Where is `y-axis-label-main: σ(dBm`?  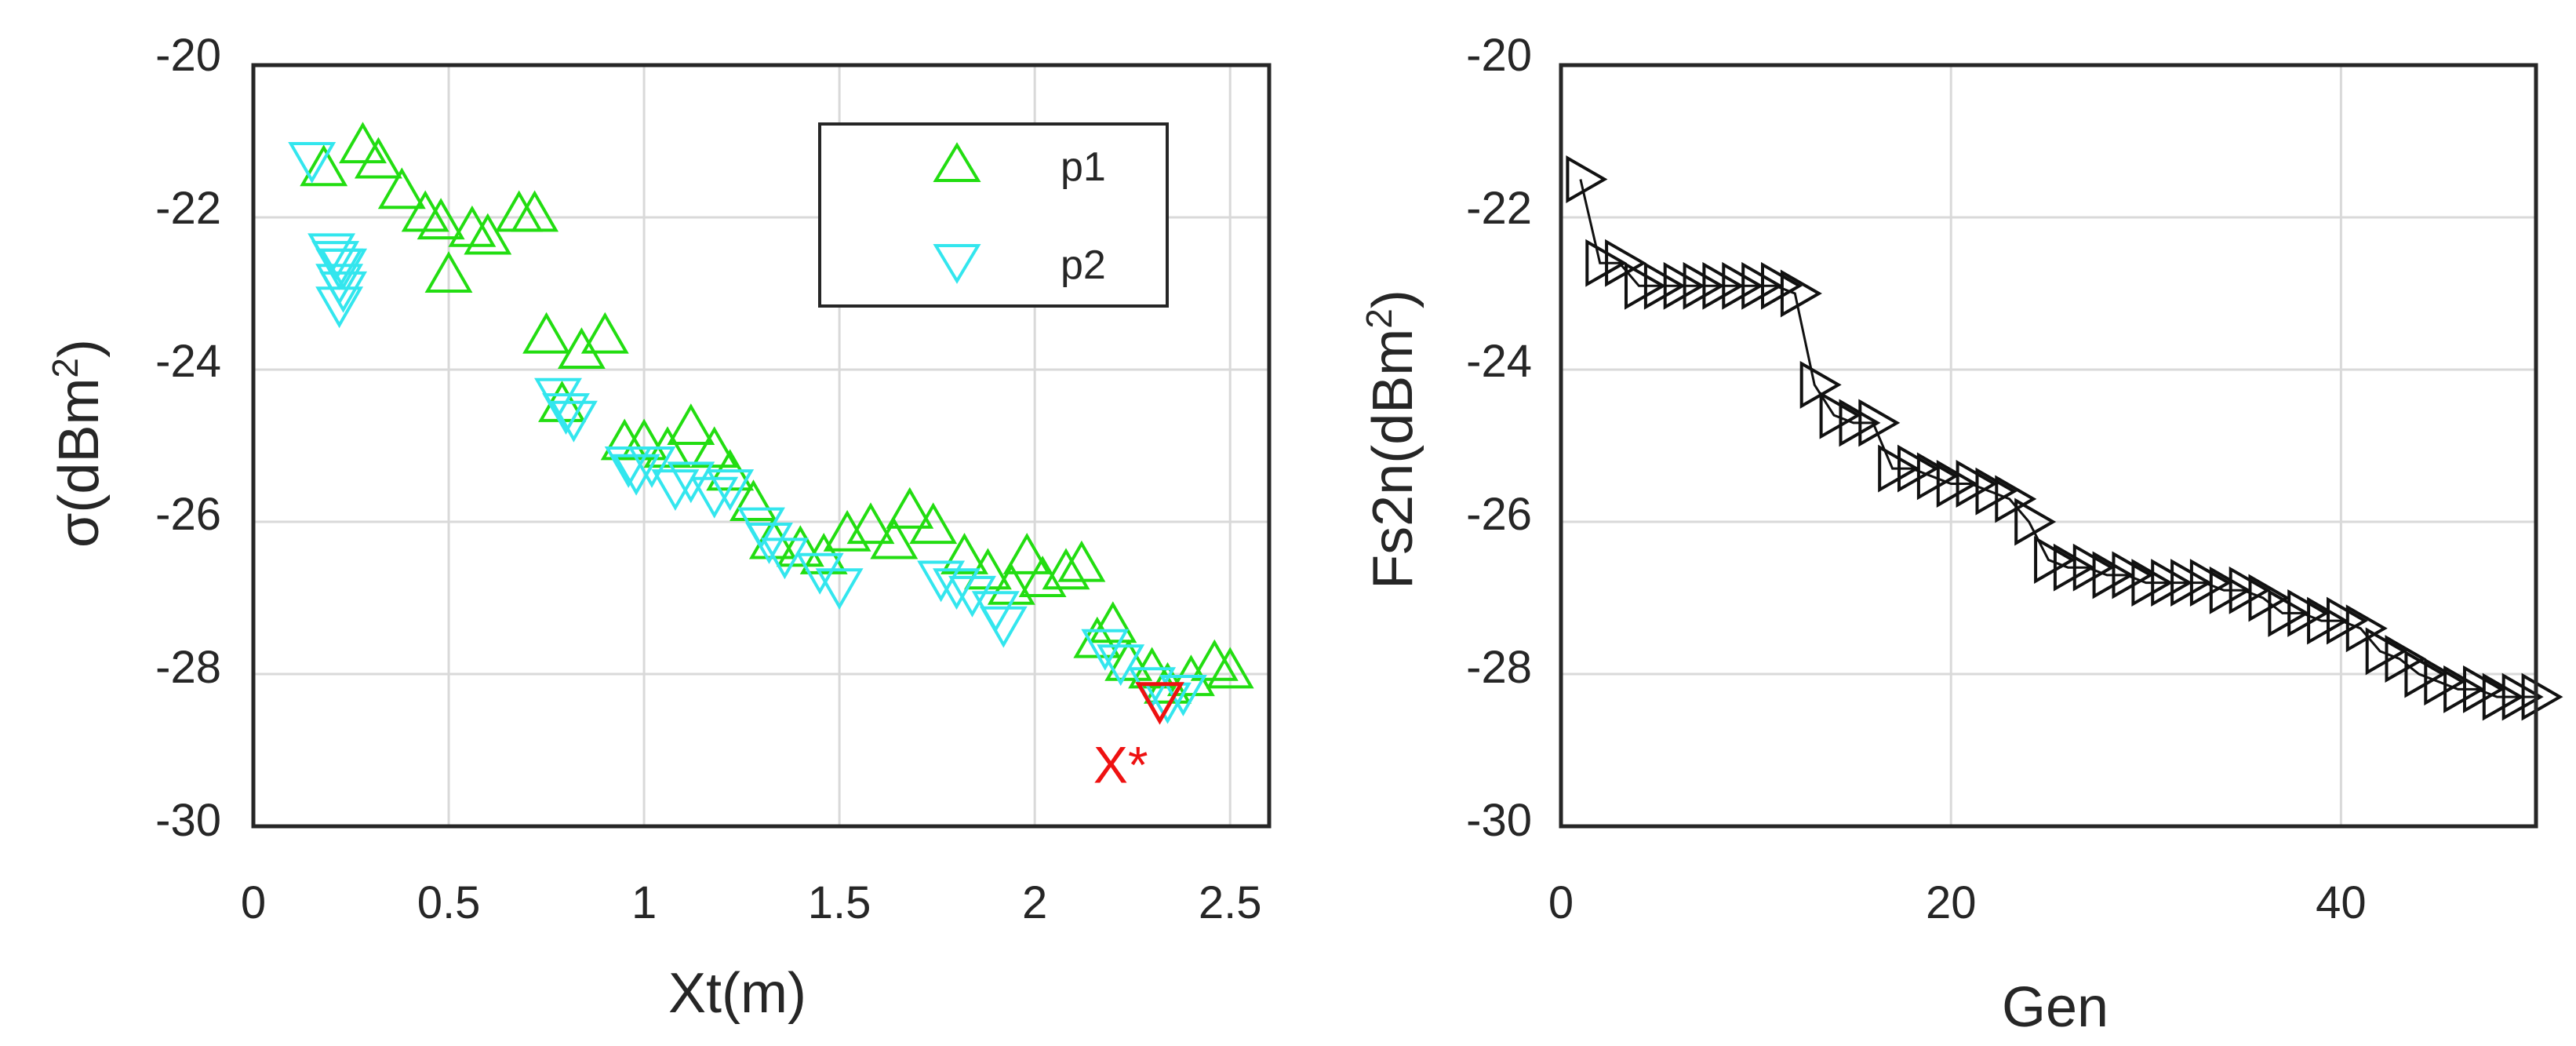
y-axis-label-main: σ(dBm is located at coordinates (79, 463).